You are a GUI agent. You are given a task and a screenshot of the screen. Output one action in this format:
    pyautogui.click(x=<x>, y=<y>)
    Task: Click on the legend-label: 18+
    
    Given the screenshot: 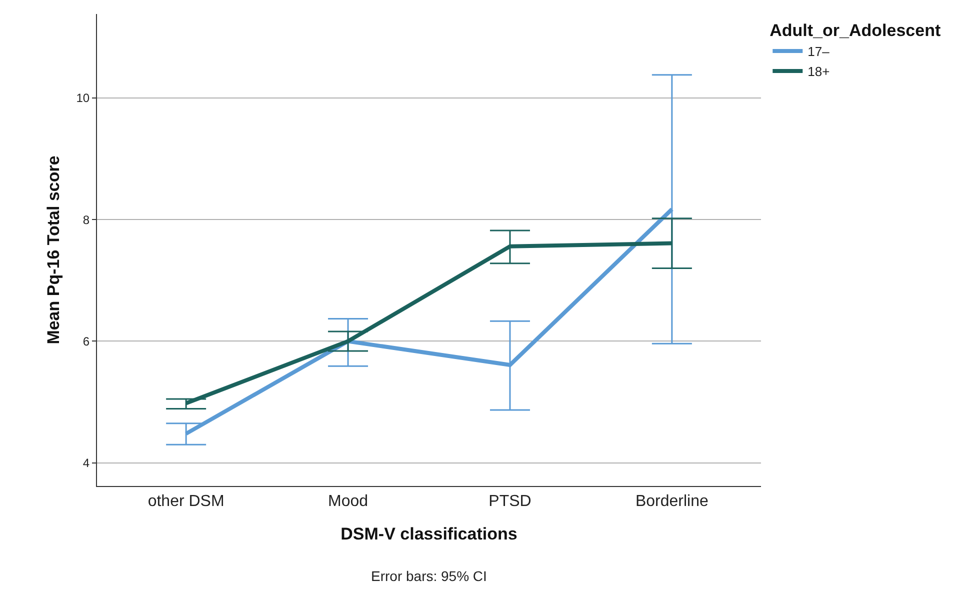 What is the action you would take?
    pyautogui.click(x=819, y=72)
    